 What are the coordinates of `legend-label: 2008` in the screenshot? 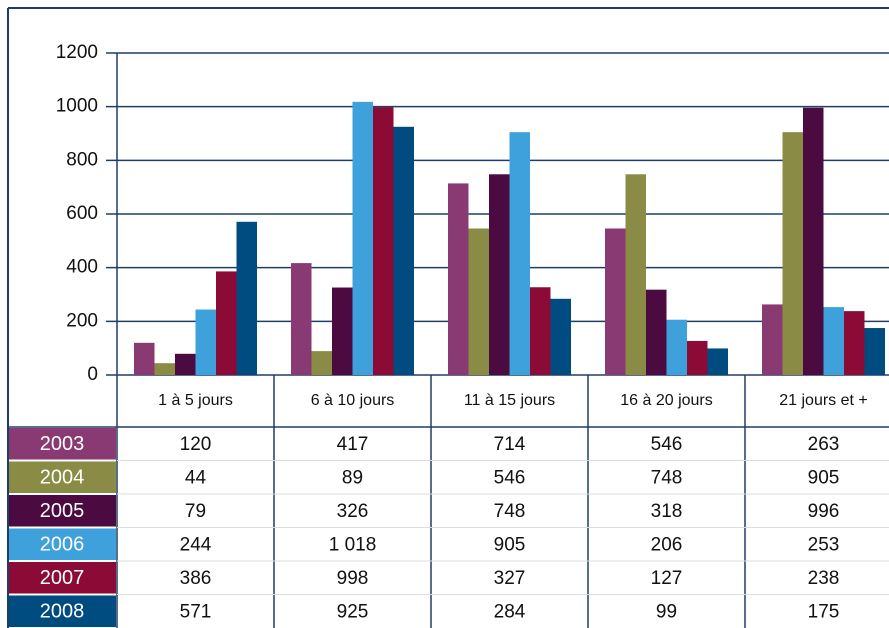 It's located at (62, 612).